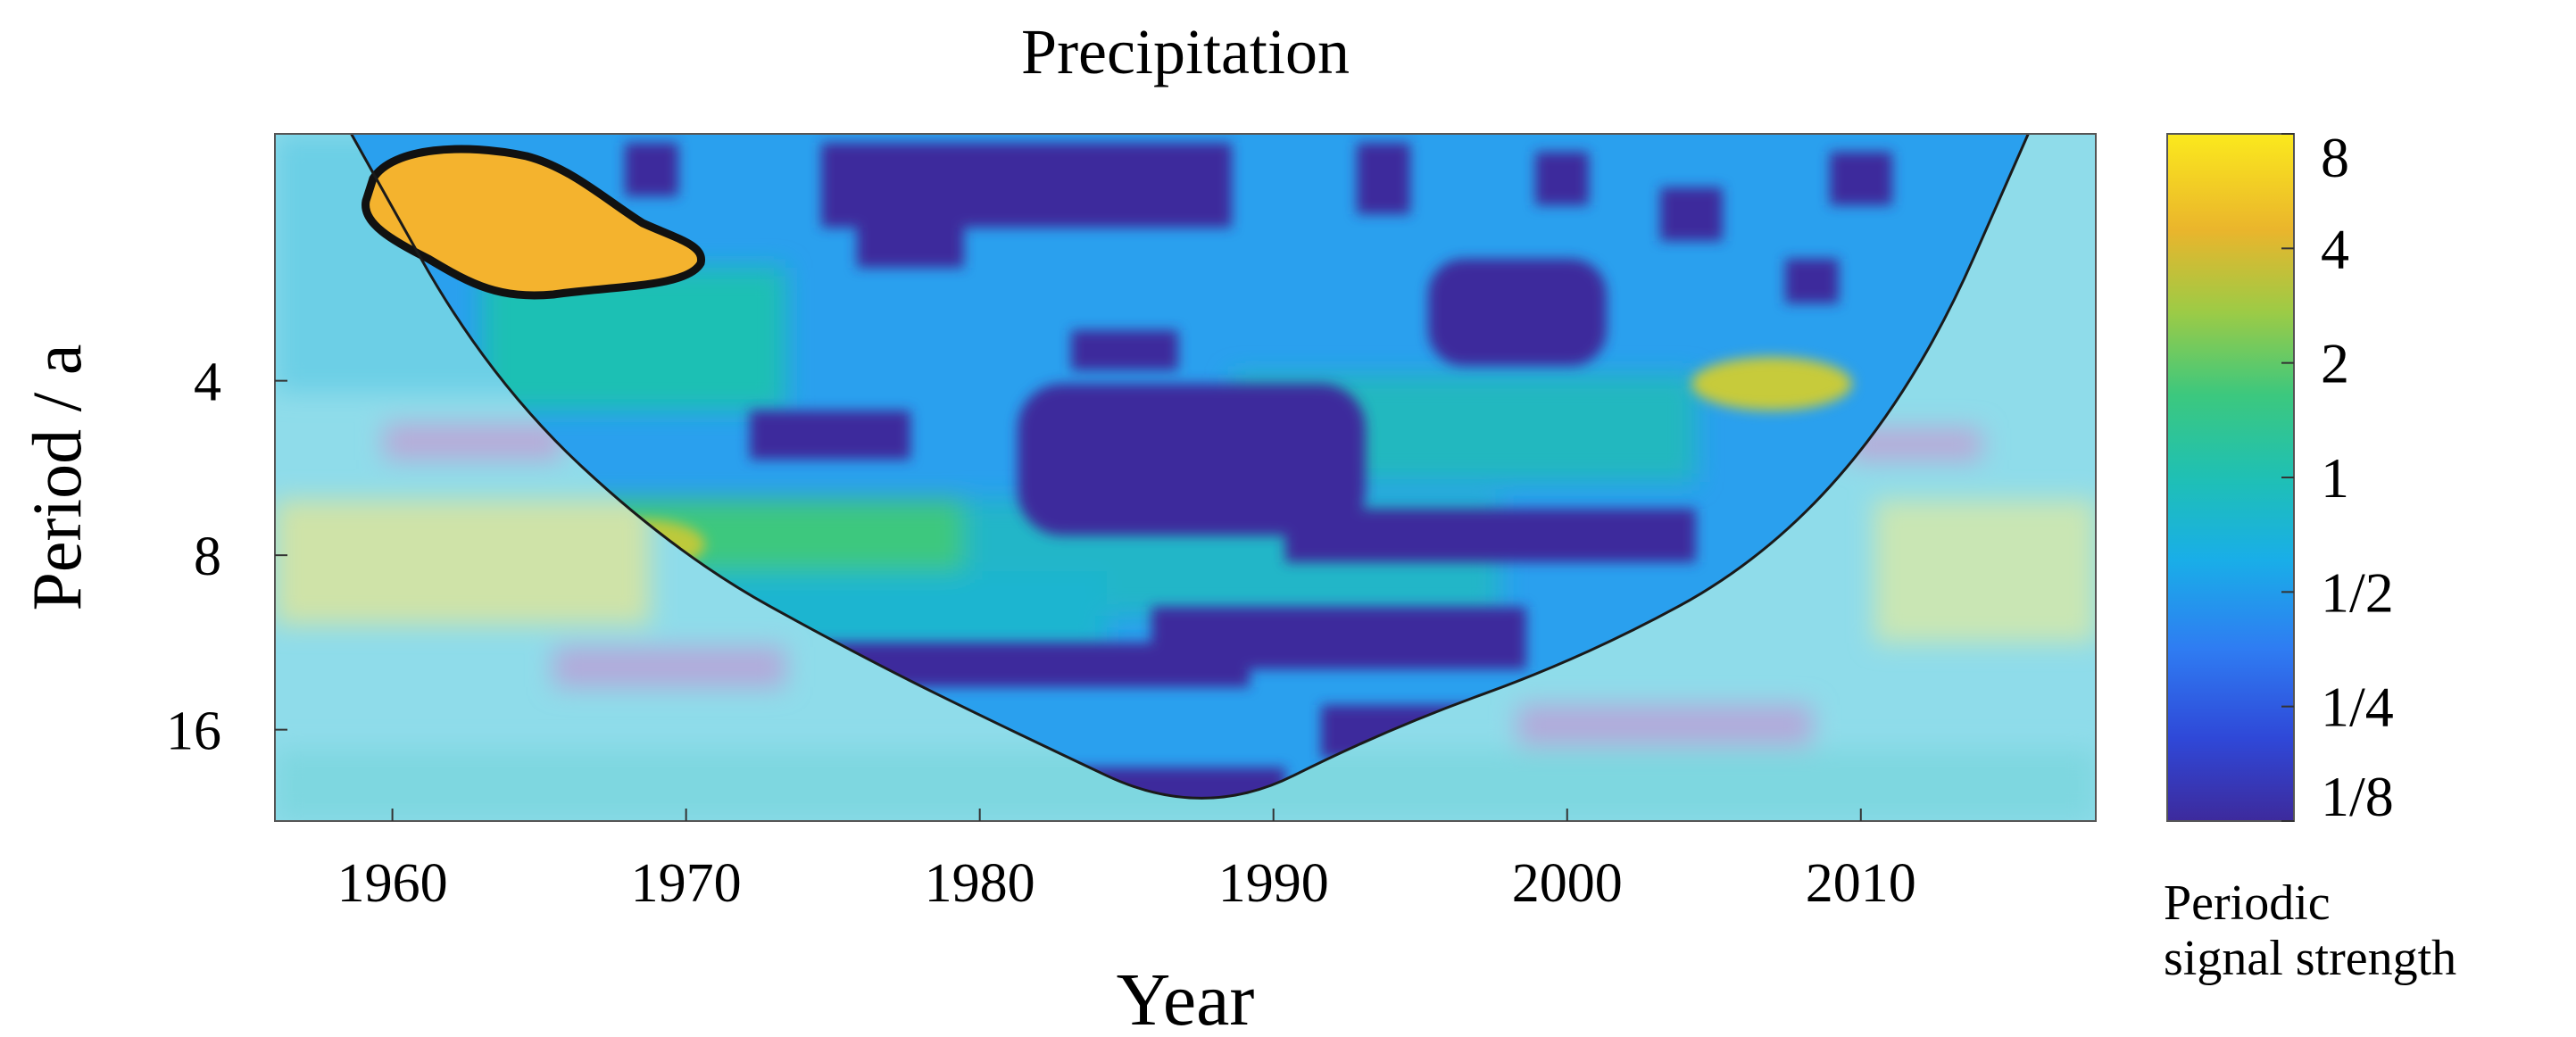 The image size is (2576, 1037). Describe the element at coordinates (1186, 997) in the screenshot. I see `x-axis-label: Year` at that location.